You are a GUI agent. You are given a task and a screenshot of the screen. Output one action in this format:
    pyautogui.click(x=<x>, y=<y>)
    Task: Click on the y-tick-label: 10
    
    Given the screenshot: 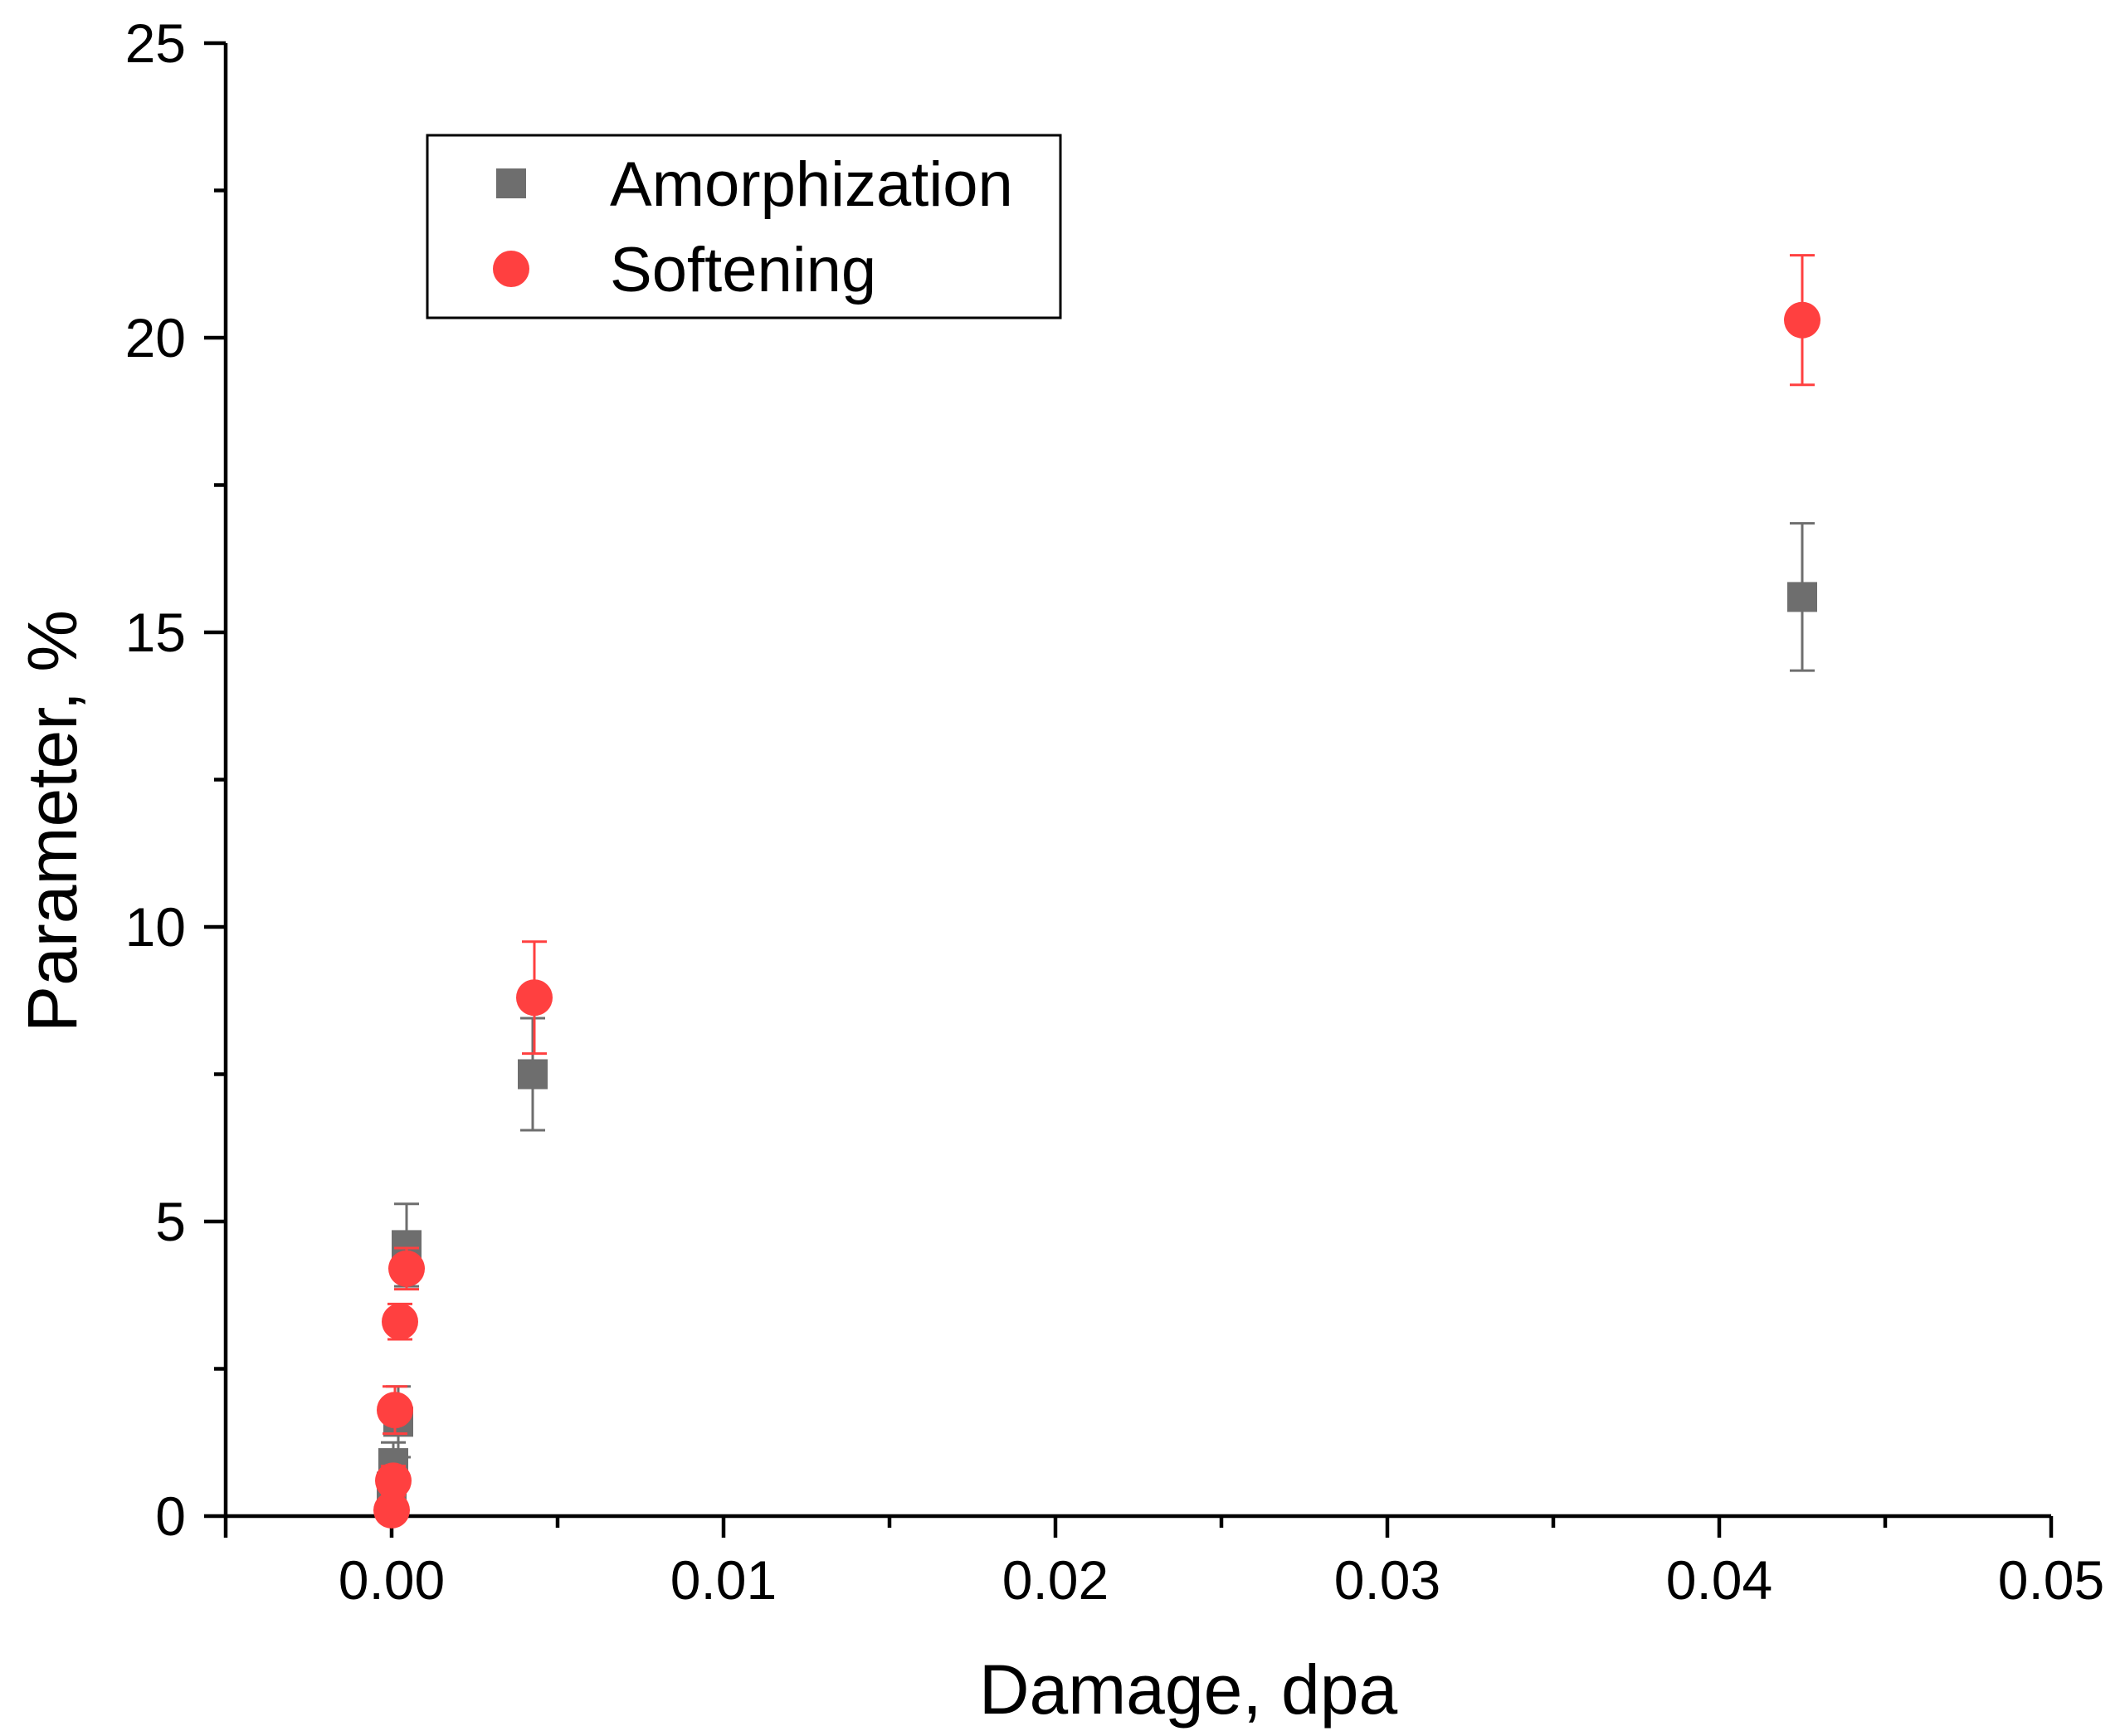 What is the action you would take?
    pyautogui.click(x=155, y=927)
    